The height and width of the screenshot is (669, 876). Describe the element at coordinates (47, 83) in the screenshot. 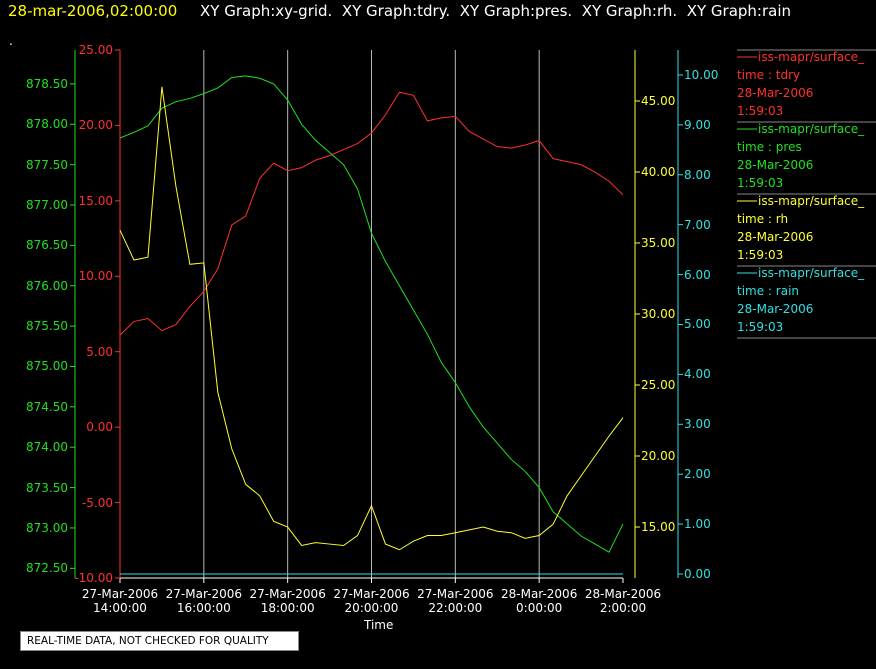

I see `y-tick-label: 878.50` at that location.